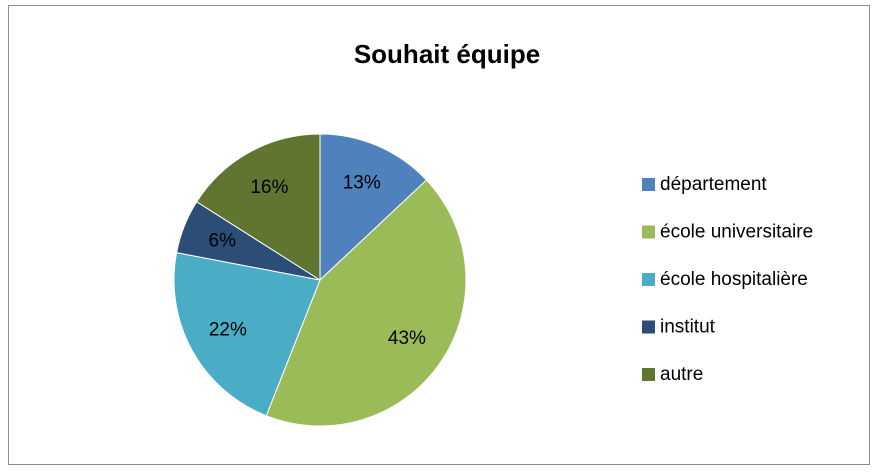 The width and height of the screenshot is (877, 472). I want to click on legend-label: école universitaire, so click(736, 232).